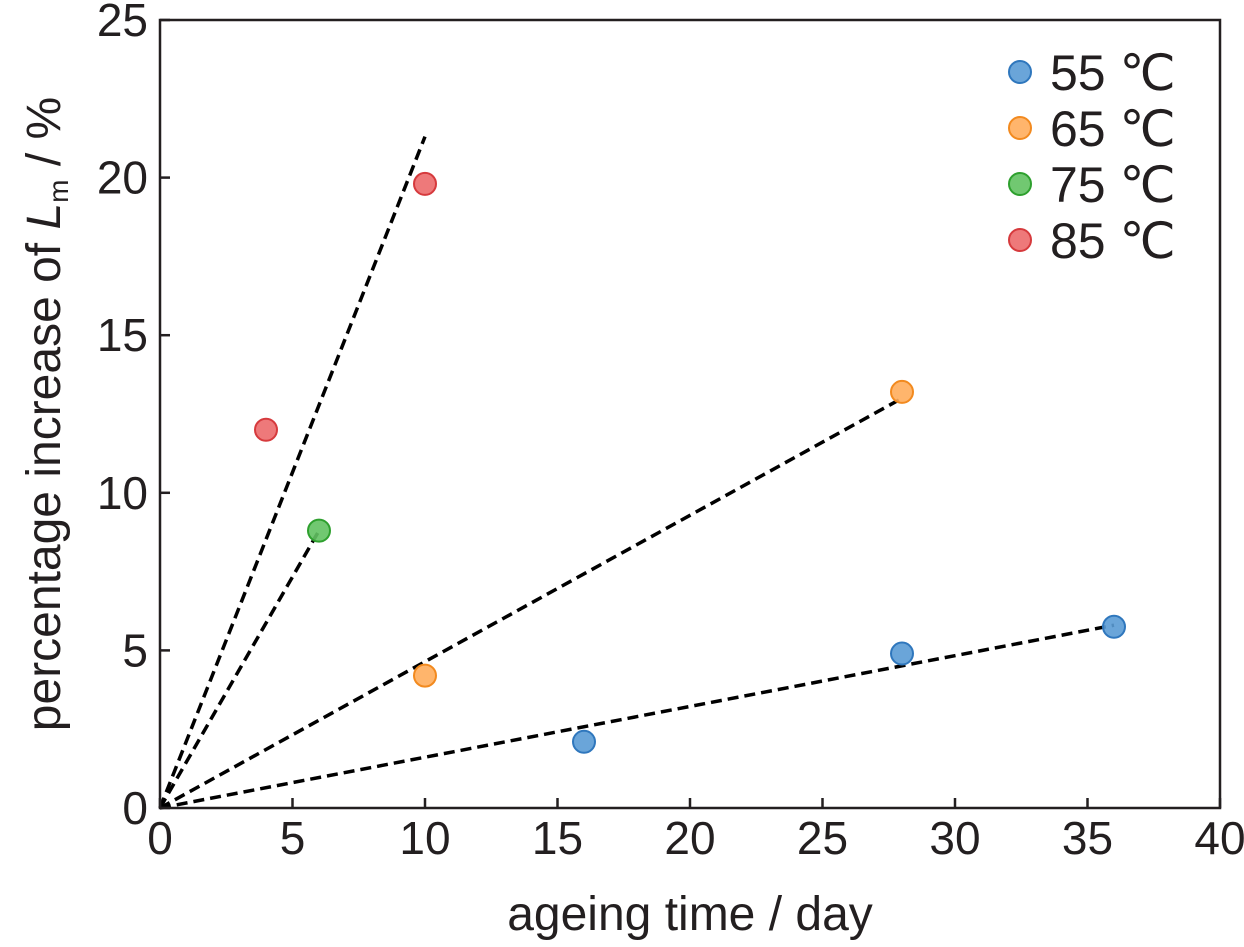 Image resolution: width=1244 pixels, height=947 pixels. What do you see at coordinates (1113, 73) in the screenshot?
I see `legend-label-series-1: 55 ℃` at bounding box center [1113, 73].